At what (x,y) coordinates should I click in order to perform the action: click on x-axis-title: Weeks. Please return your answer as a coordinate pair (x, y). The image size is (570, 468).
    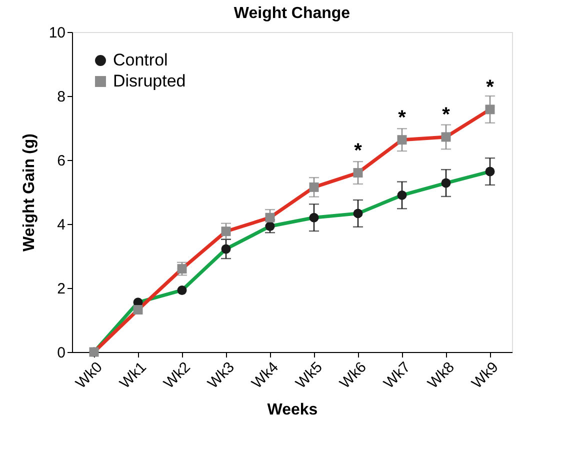
    Looking at the image, I should click on (292, 409).